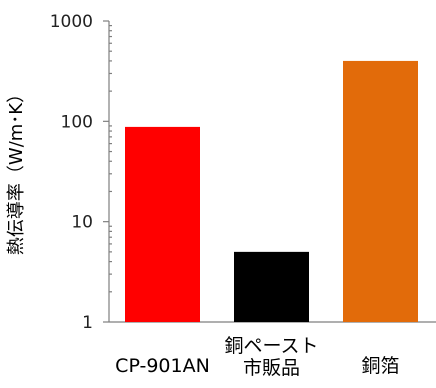 Image resolution: width=436 pixels, height=388 pixels. I want to click on x-category-label: 銅箔, so click(380, 366).